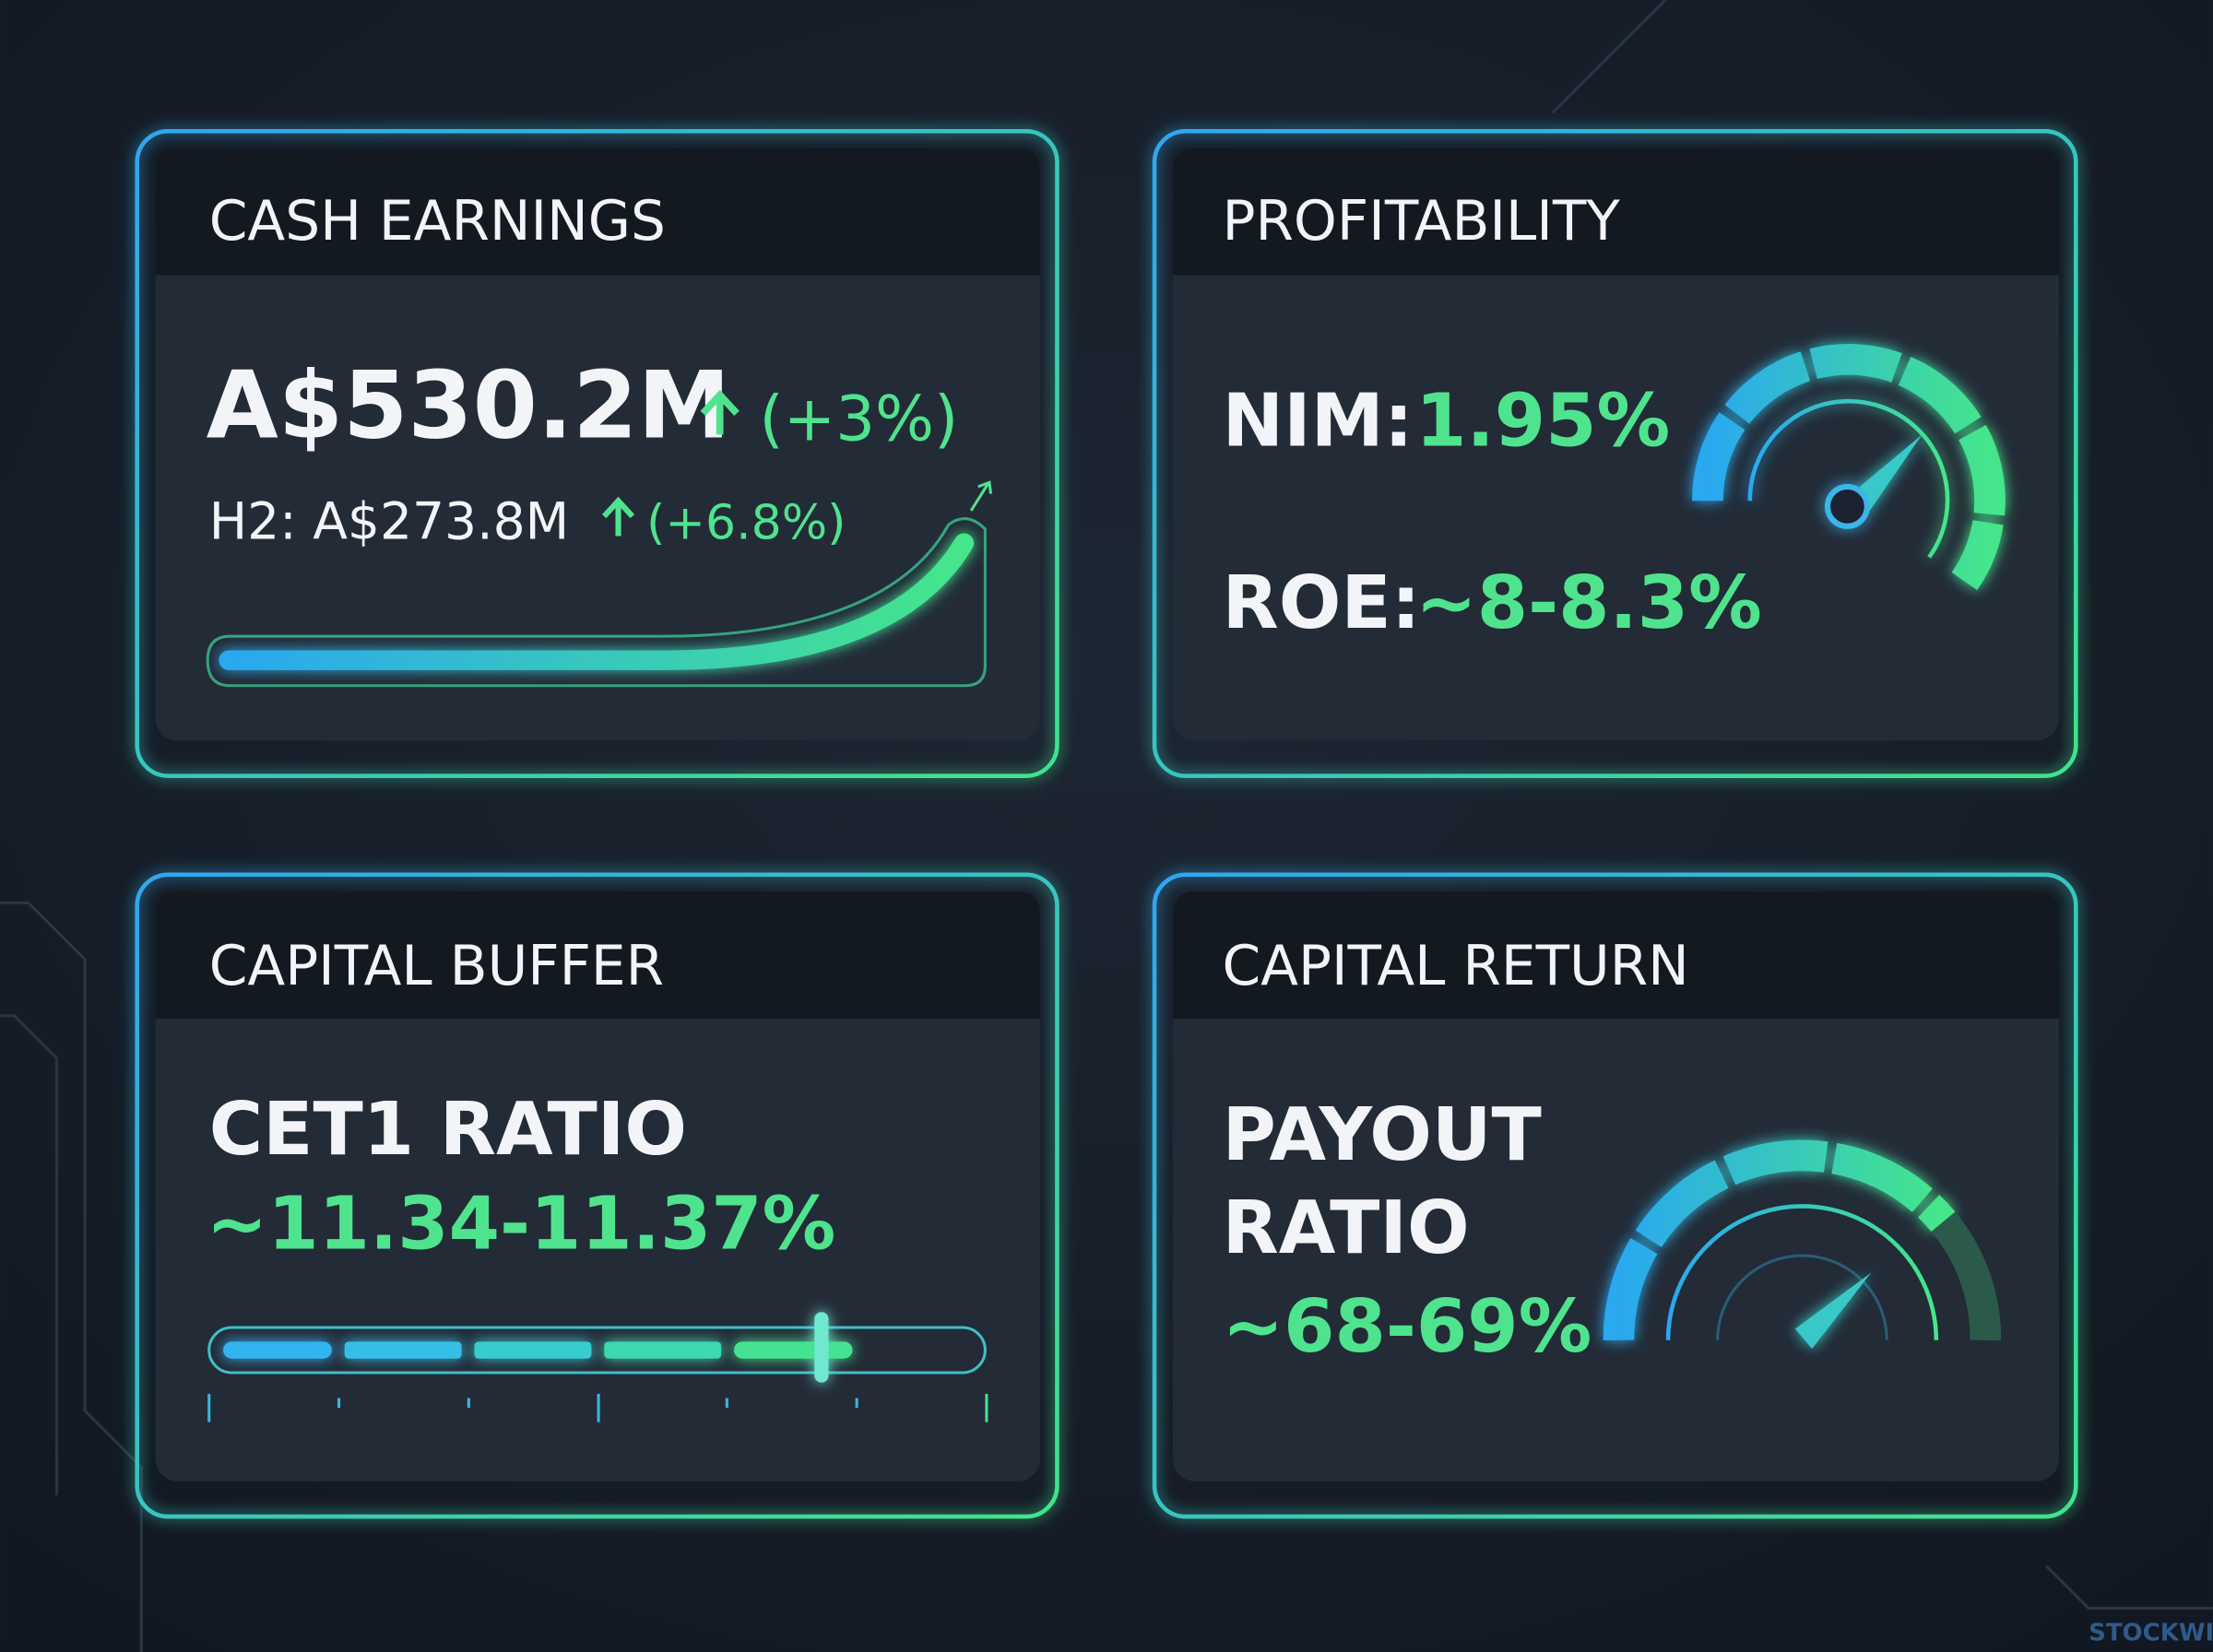 The width and height of the screenshot is (2213, 1652). I want to click on card-title: CASH EARNINGS, so click(437, 222).